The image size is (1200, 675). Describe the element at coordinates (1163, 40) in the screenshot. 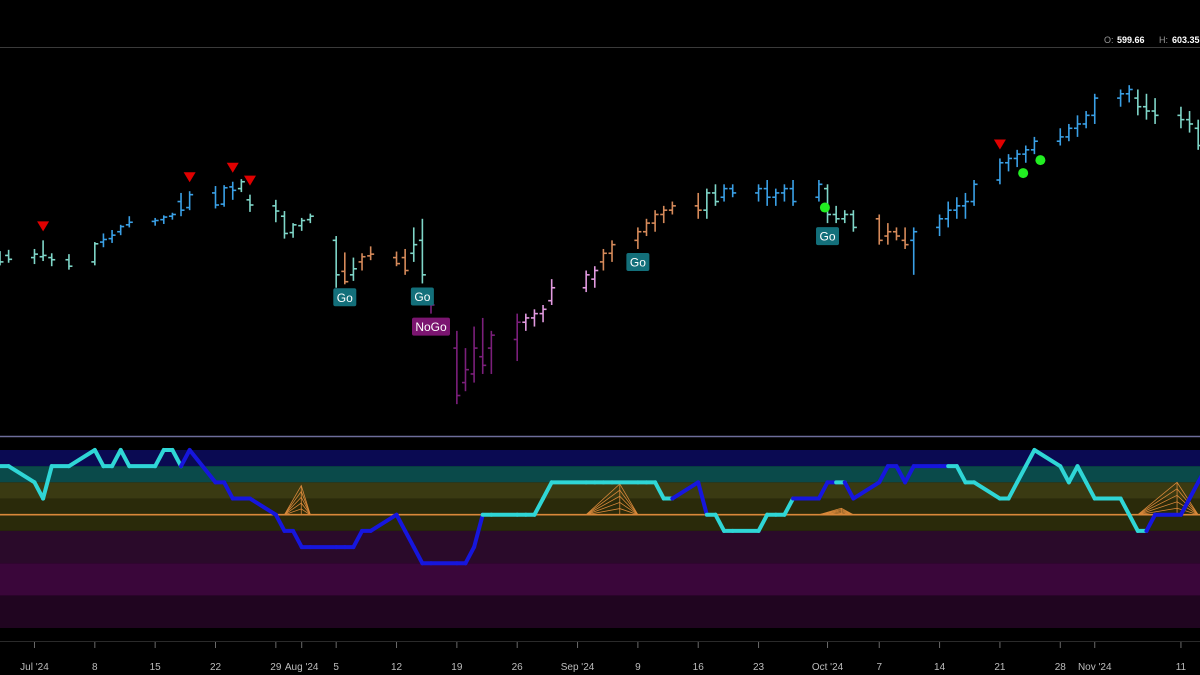

I see `high-label: H:` at that location.